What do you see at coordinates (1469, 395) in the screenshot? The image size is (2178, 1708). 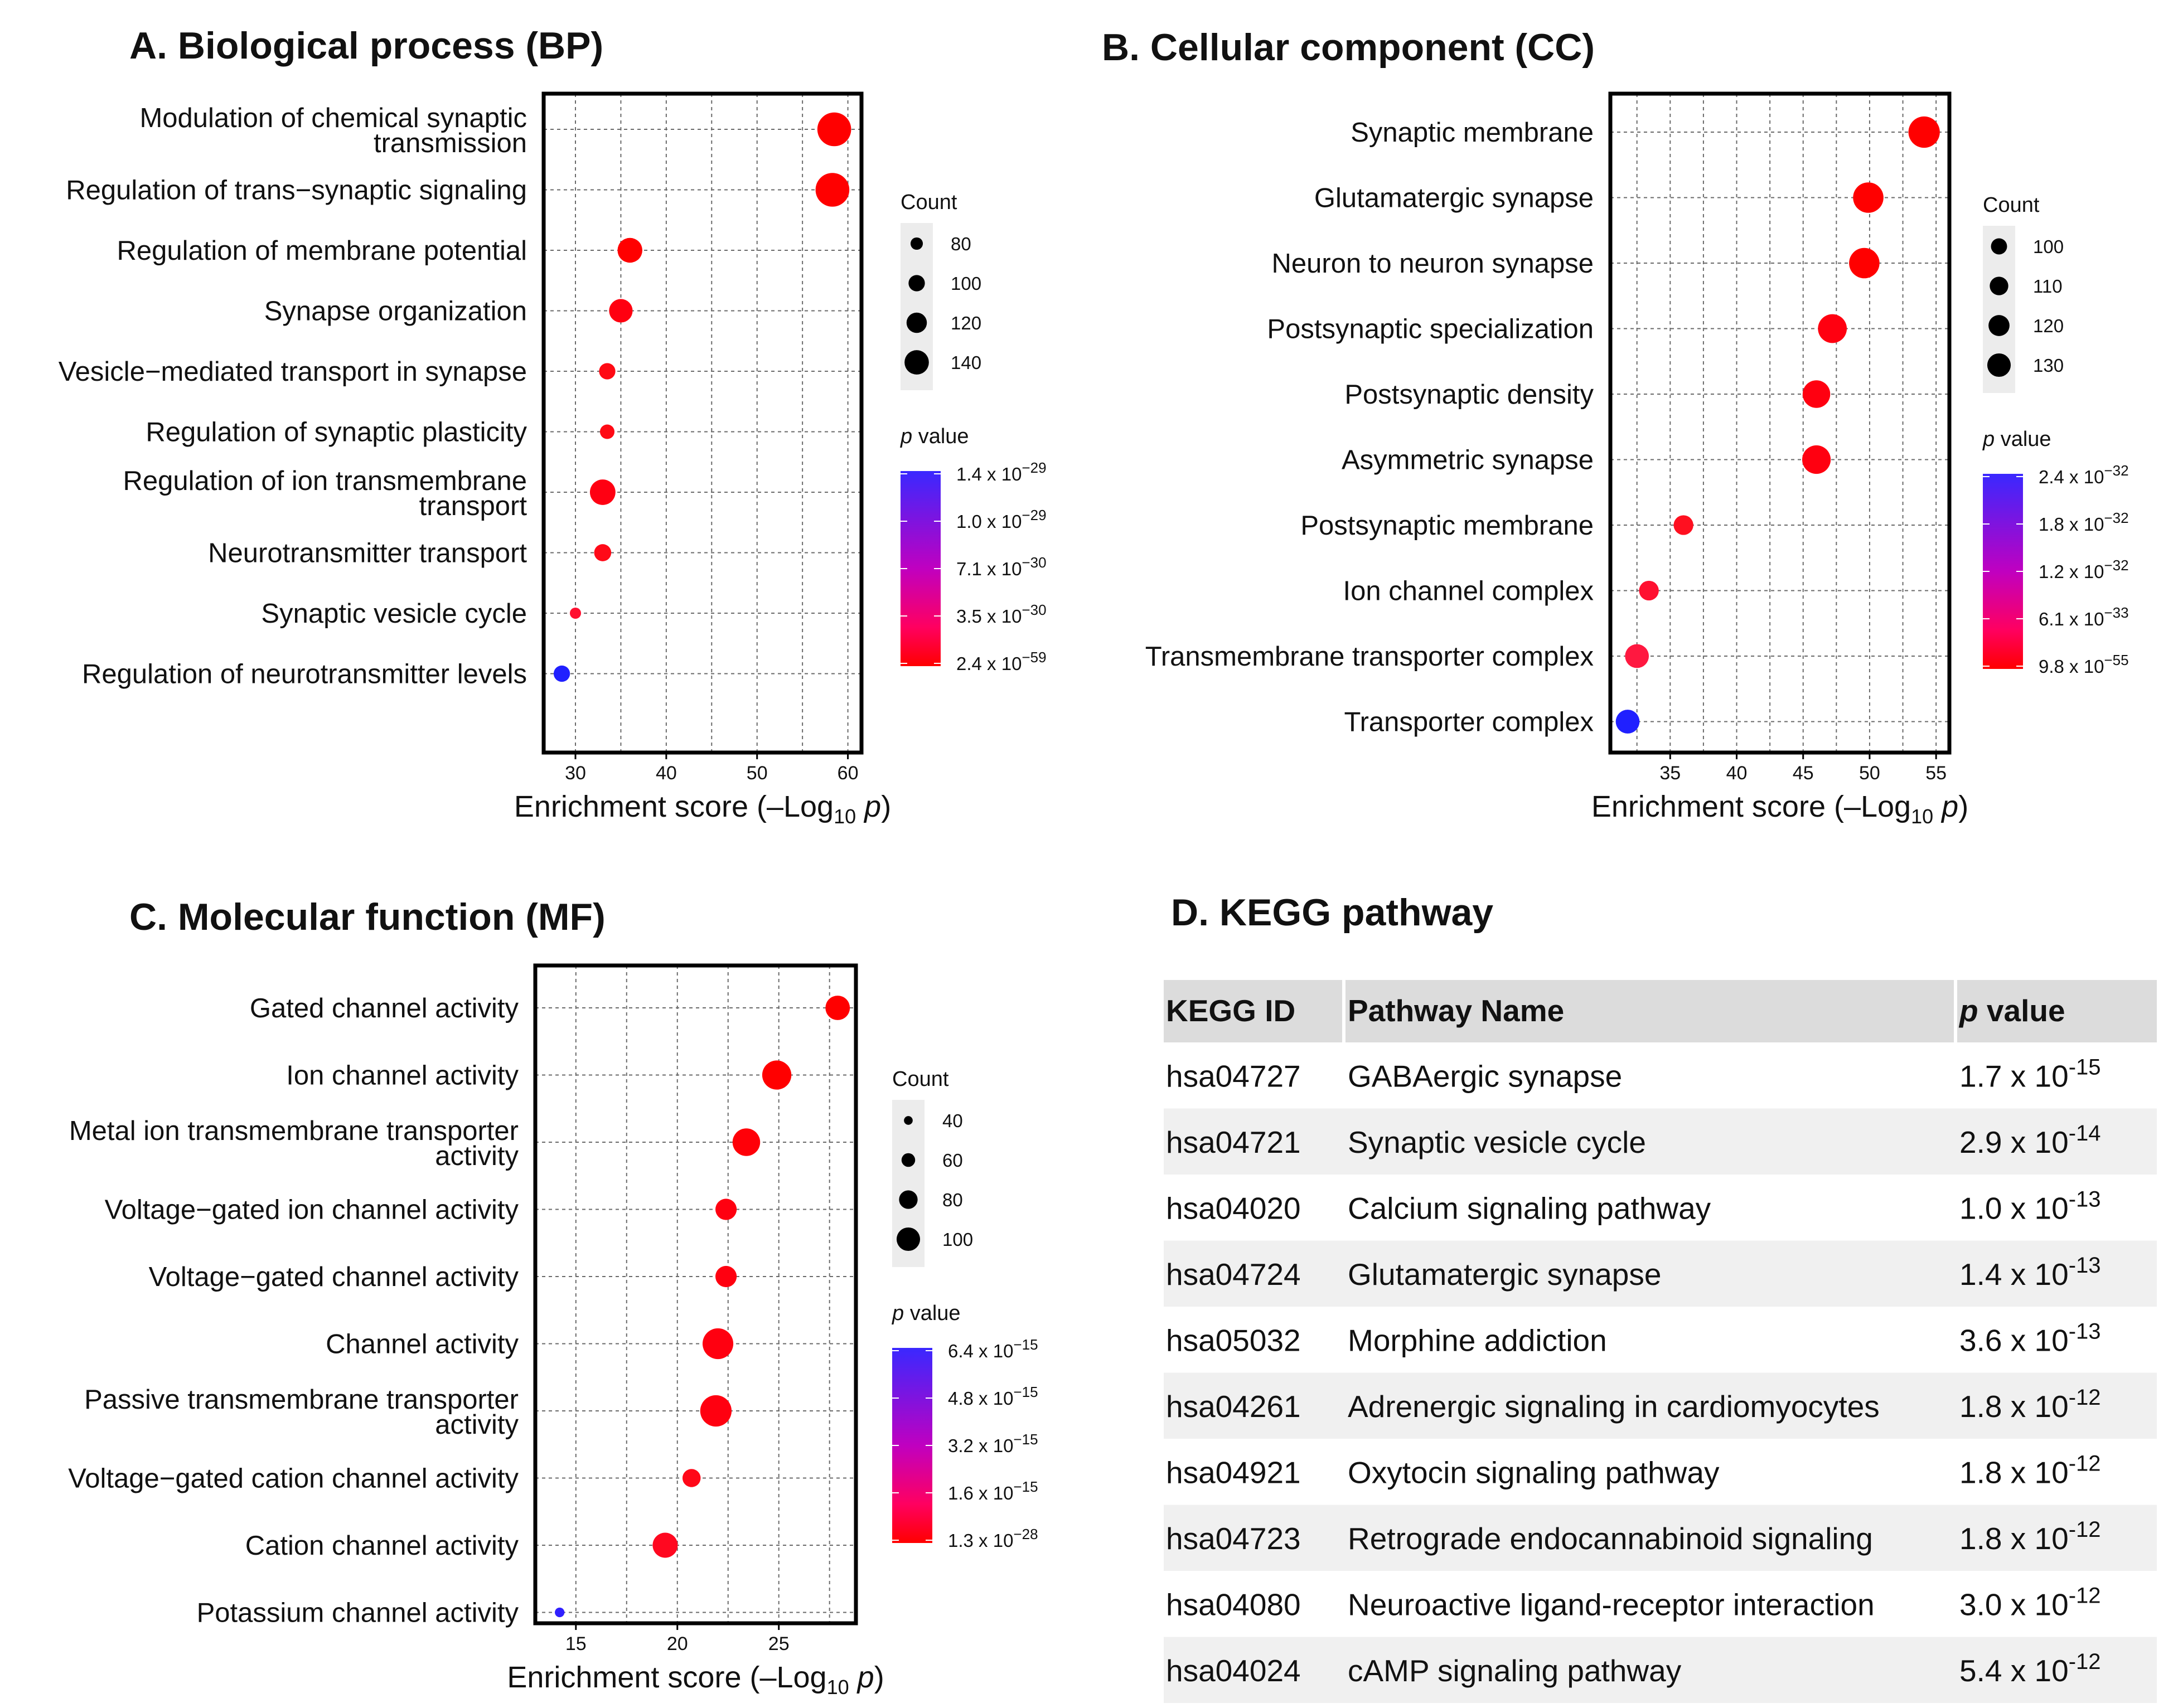 I see `category-label: Postsynaptic density` at bounding box center [1469, 395].